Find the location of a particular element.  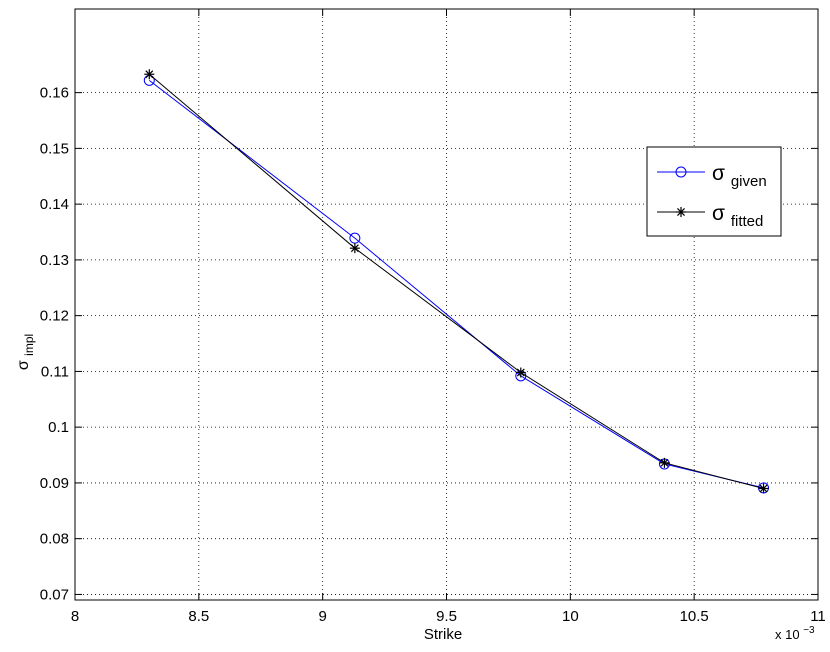

legend-marker-fitted is located at coordinates (681, 212).